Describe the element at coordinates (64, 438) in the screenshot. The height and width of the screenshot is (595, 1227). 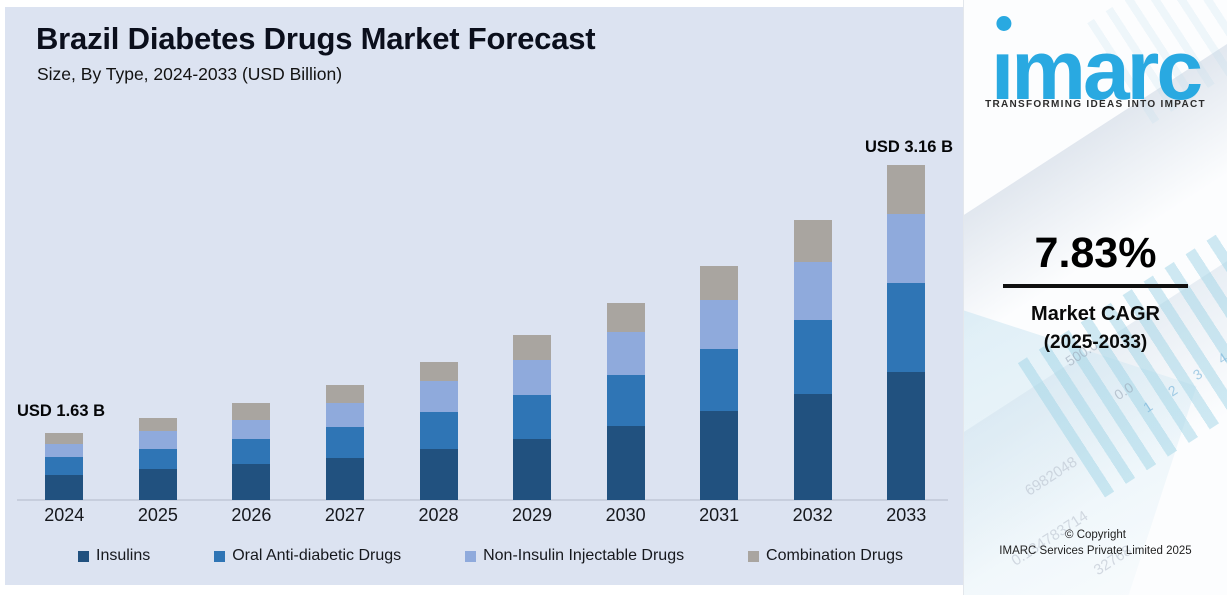
I see `segment-combination-drugs-2024` at that location.